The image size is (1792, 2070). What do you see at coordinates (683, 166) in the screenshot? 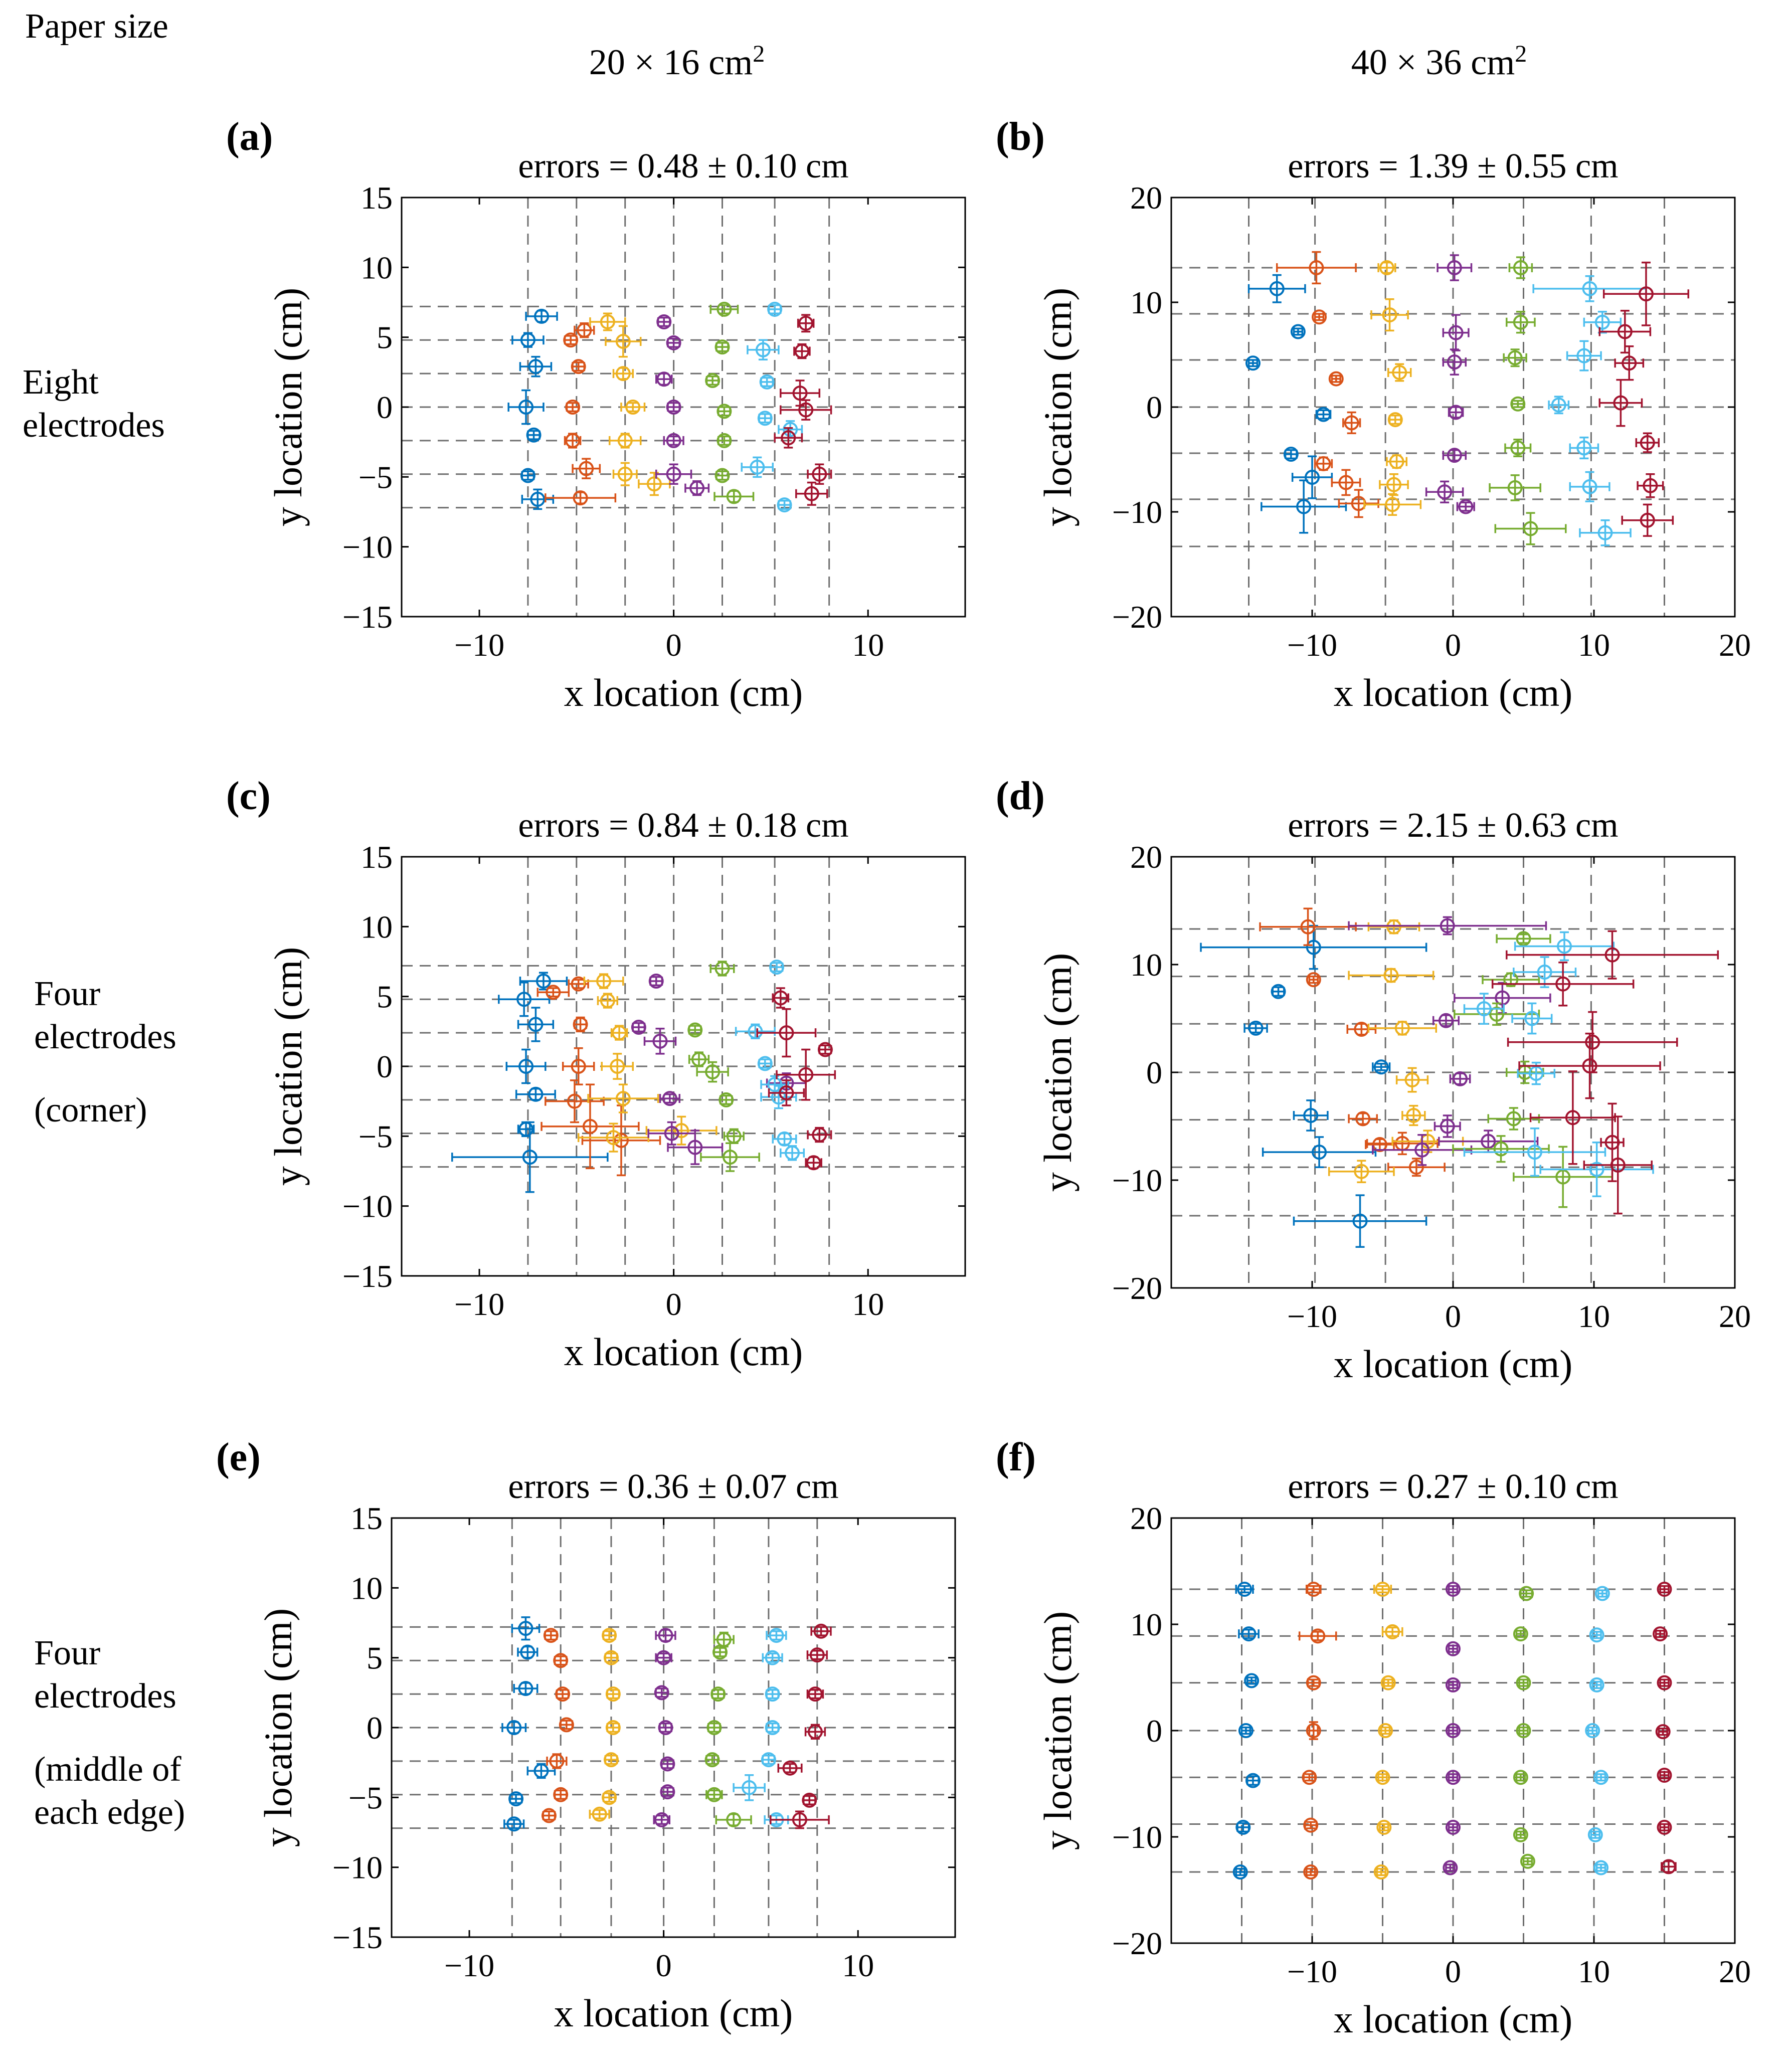
I see `chart-title: errors = 0.48 ± 0.10 cm` at bounding box center [683, 166].